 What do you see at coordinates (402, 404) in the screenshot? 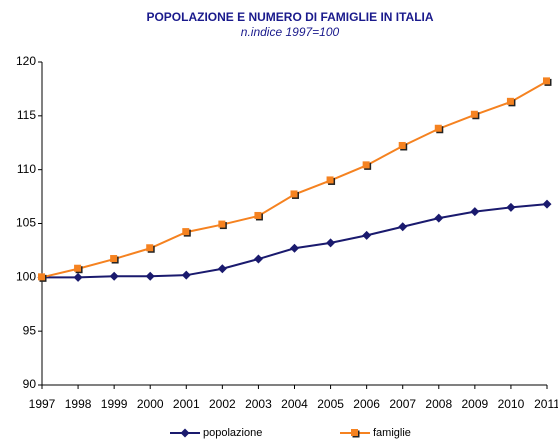
I see `x-tick-label: 2007` at bounding box center [402, 404].